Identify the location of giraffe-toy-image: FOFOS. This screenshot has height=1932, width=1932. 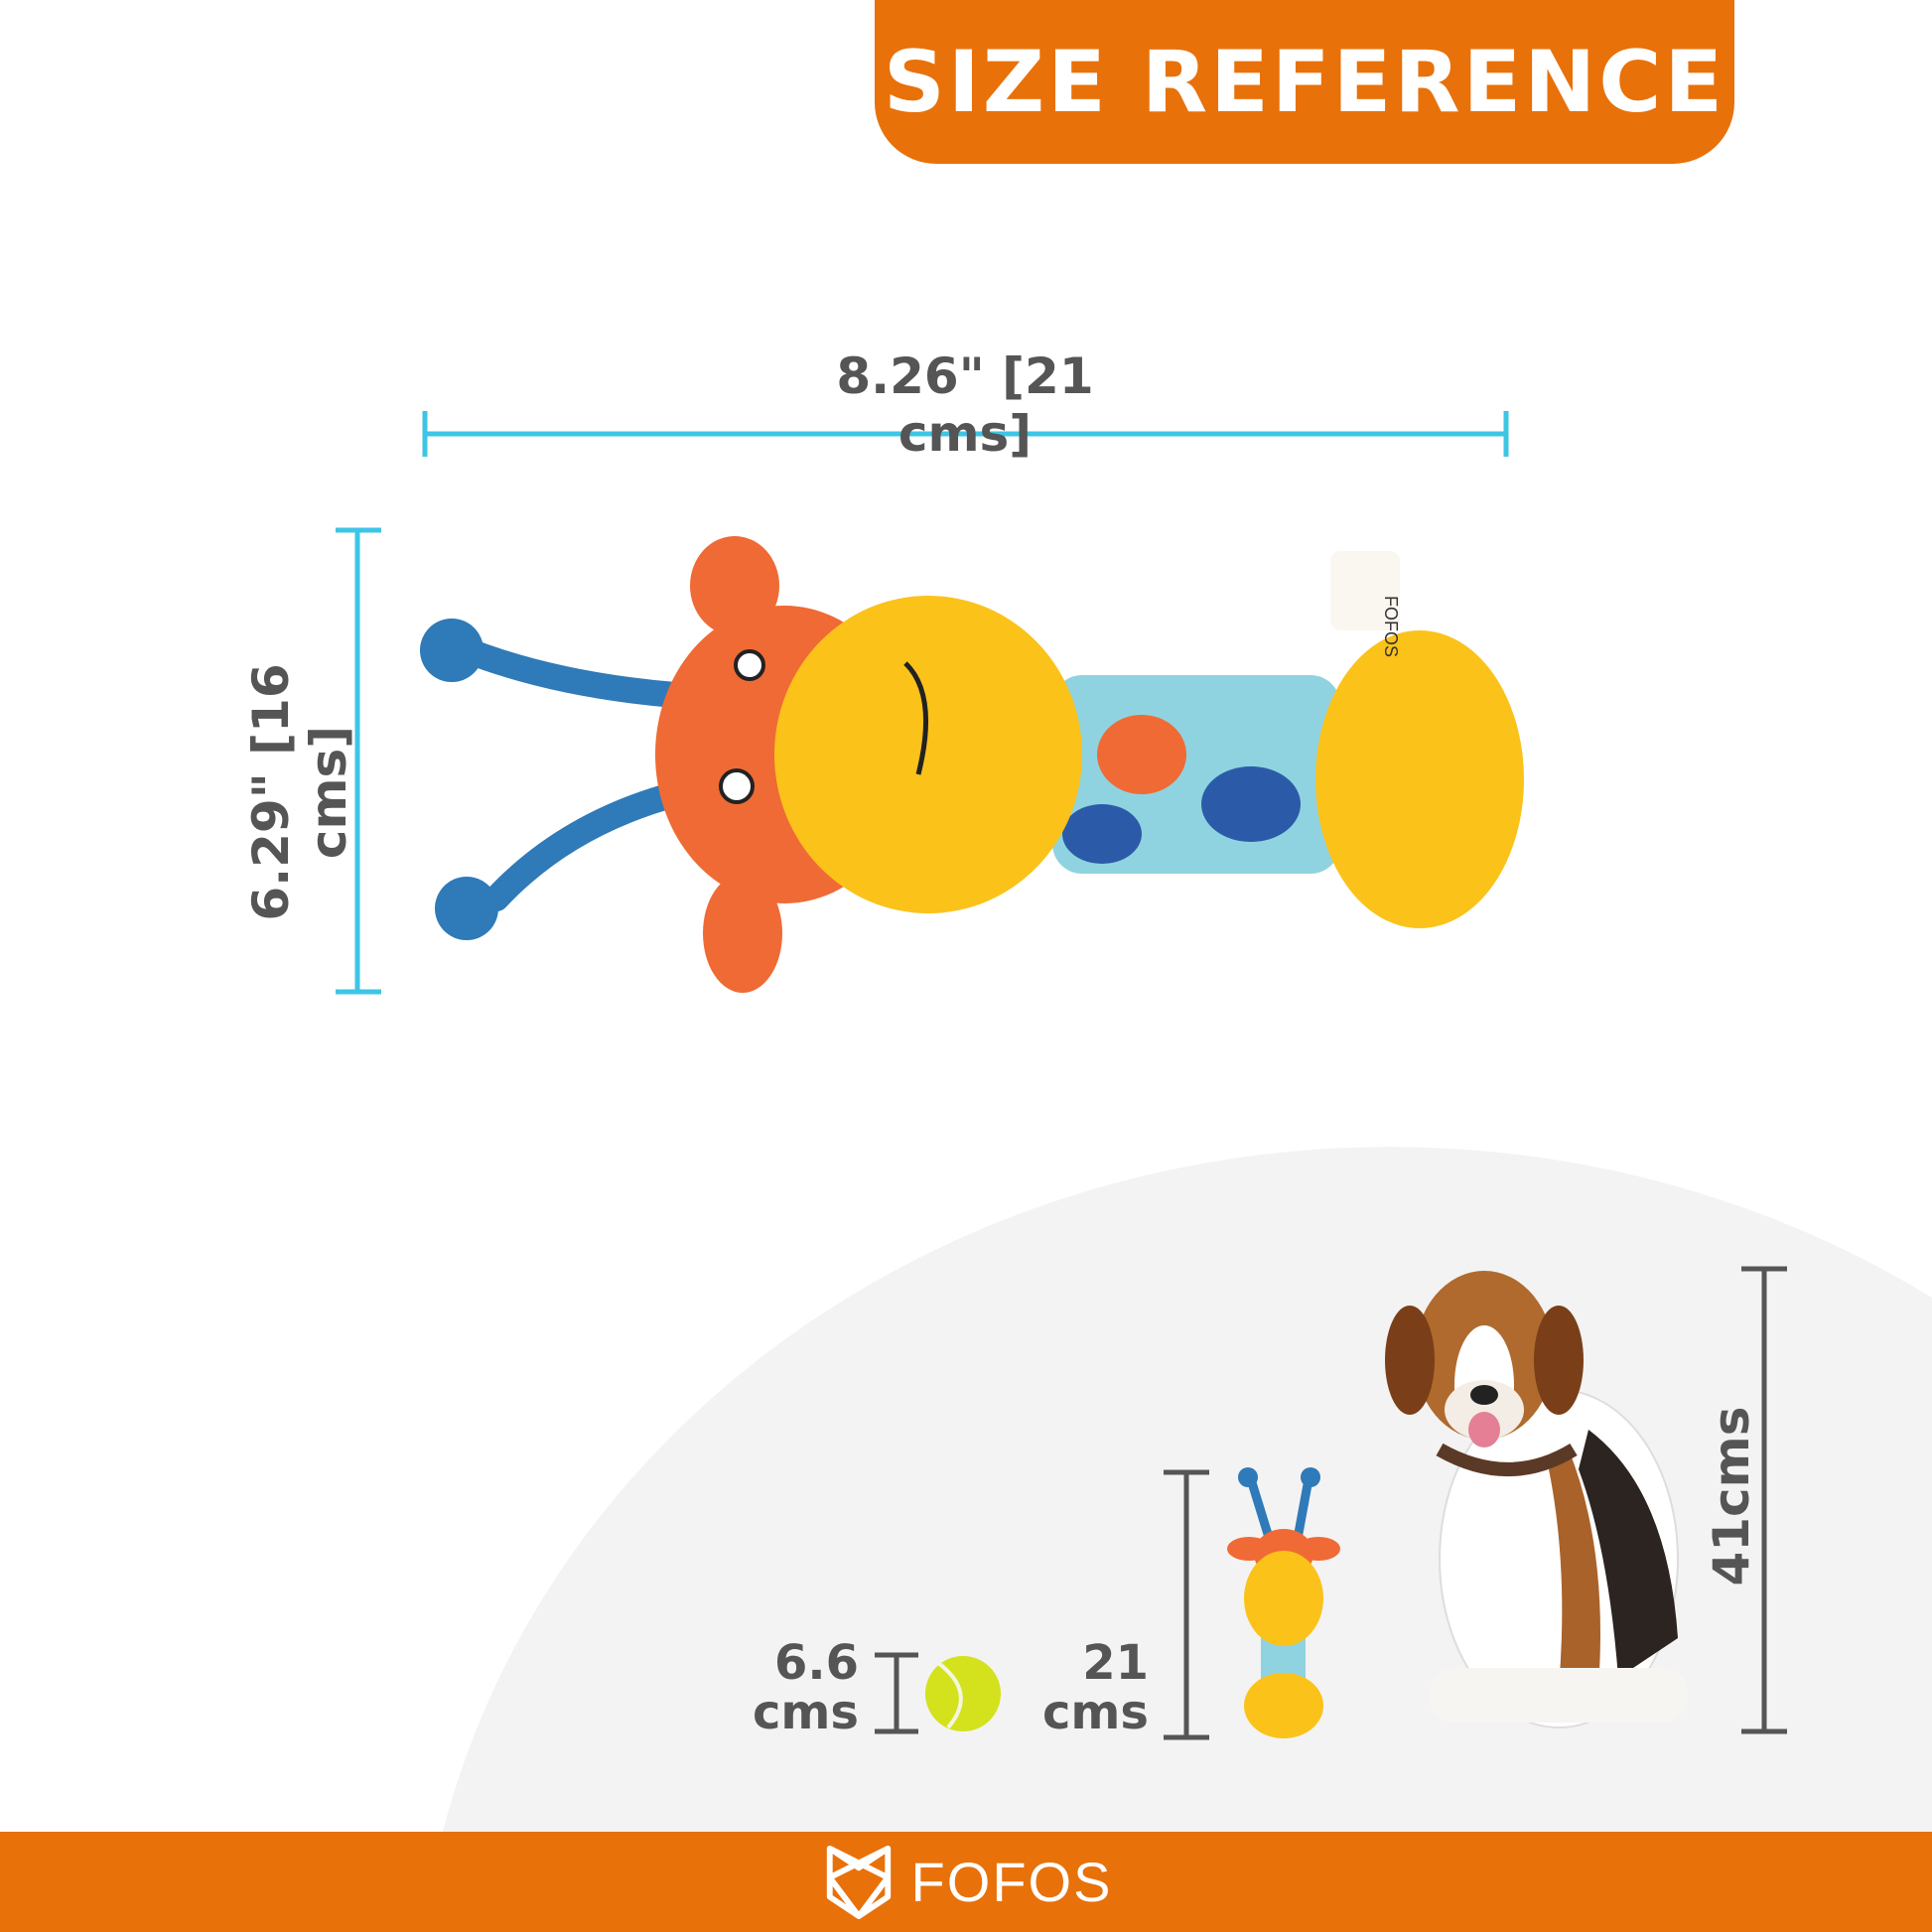
(972, 764).